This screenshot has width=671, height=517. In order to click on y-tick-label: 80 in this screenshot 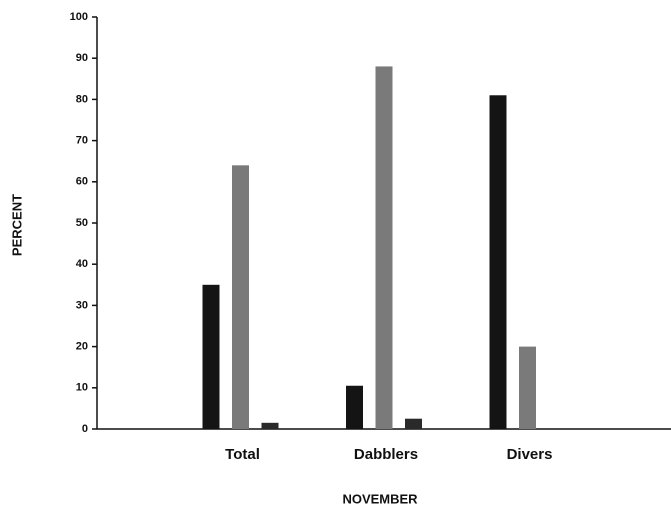, I will do `click(82, 99)`.